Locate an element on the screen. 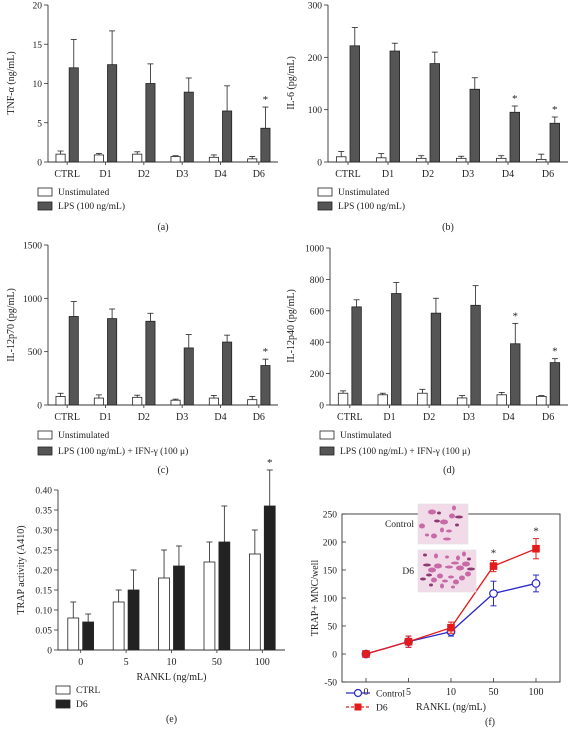 The width and height of the screenshot is (582, 730). y-tick-label: 0.15 is located at coordinates (43, 592).